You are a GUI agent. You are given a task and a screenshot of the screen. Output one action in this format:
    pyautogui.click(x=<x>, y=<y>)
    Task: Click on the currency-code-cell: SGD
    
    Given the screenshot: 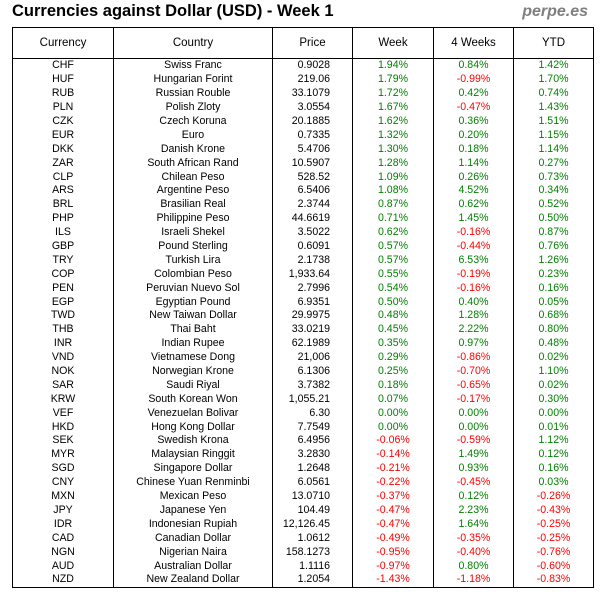 What is the action you would take?
    pyautogui.click(x=63, y=468)
    